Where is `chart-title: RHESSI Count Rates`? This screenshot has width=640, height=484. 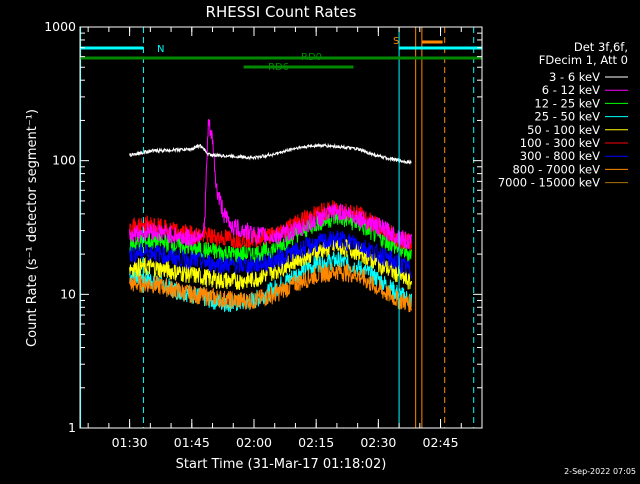
chart-title: RHESSI Count Rates is located at coordinates (281, 12).